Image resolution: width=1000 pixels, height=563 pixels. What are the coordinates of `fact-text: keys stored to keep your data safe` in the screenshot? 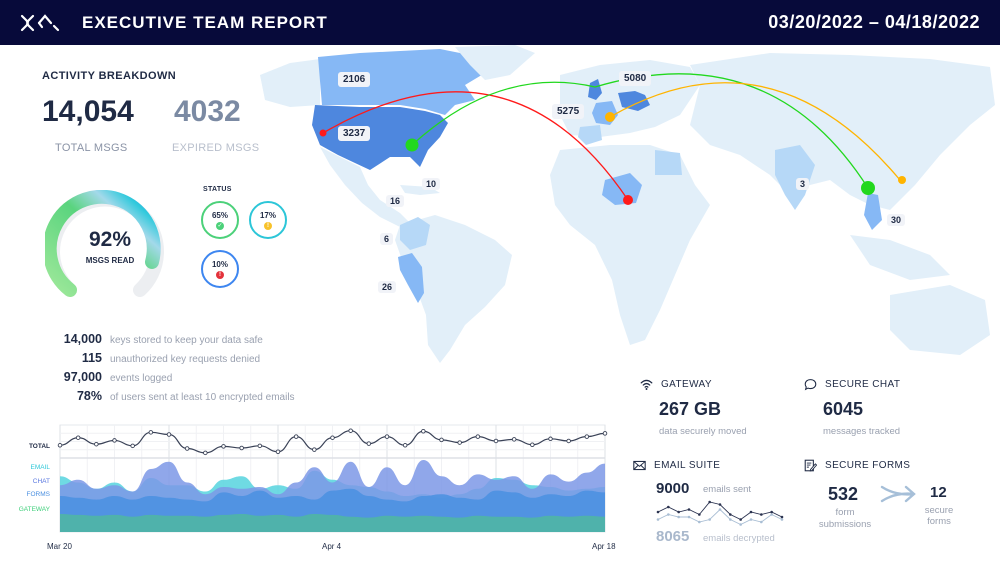 It's located at (186, 340).